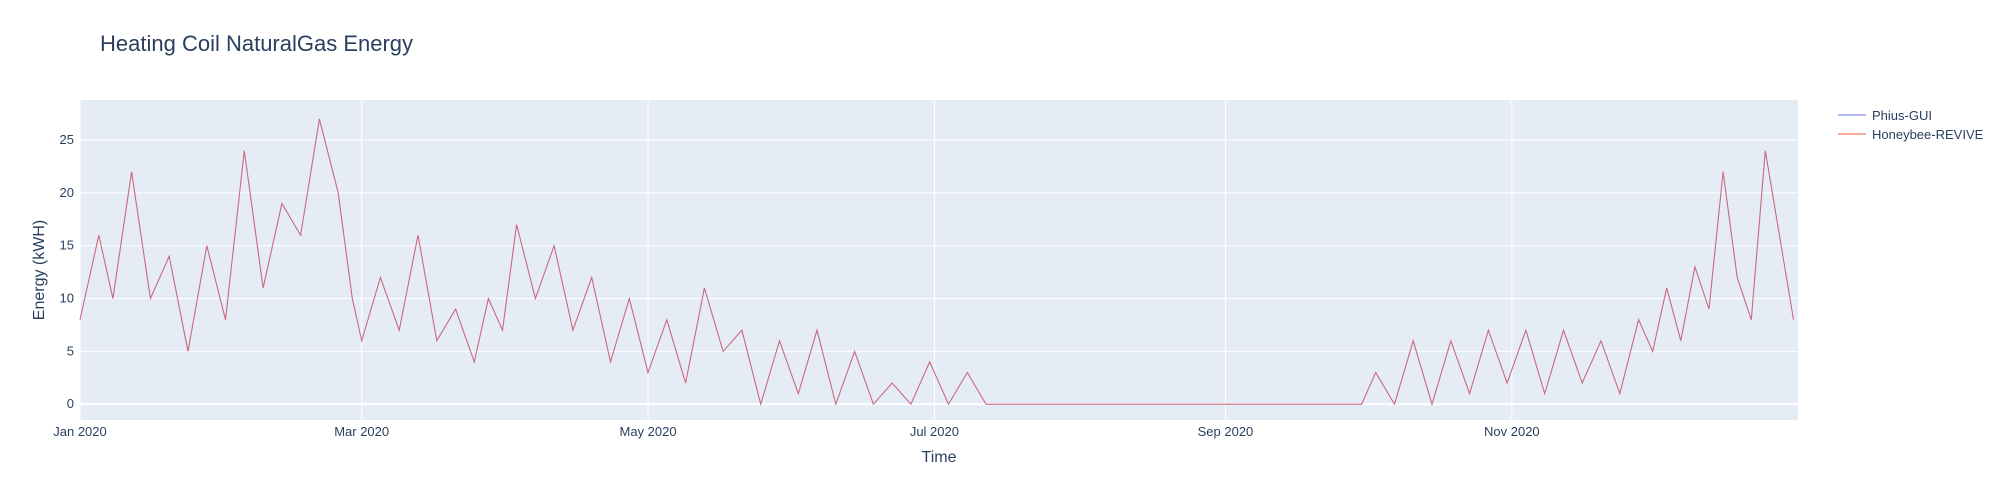  Describe the element at coordinates (1902, 115) in the screenshot. I see `legend-label-0: Phius-GUI` at that location.